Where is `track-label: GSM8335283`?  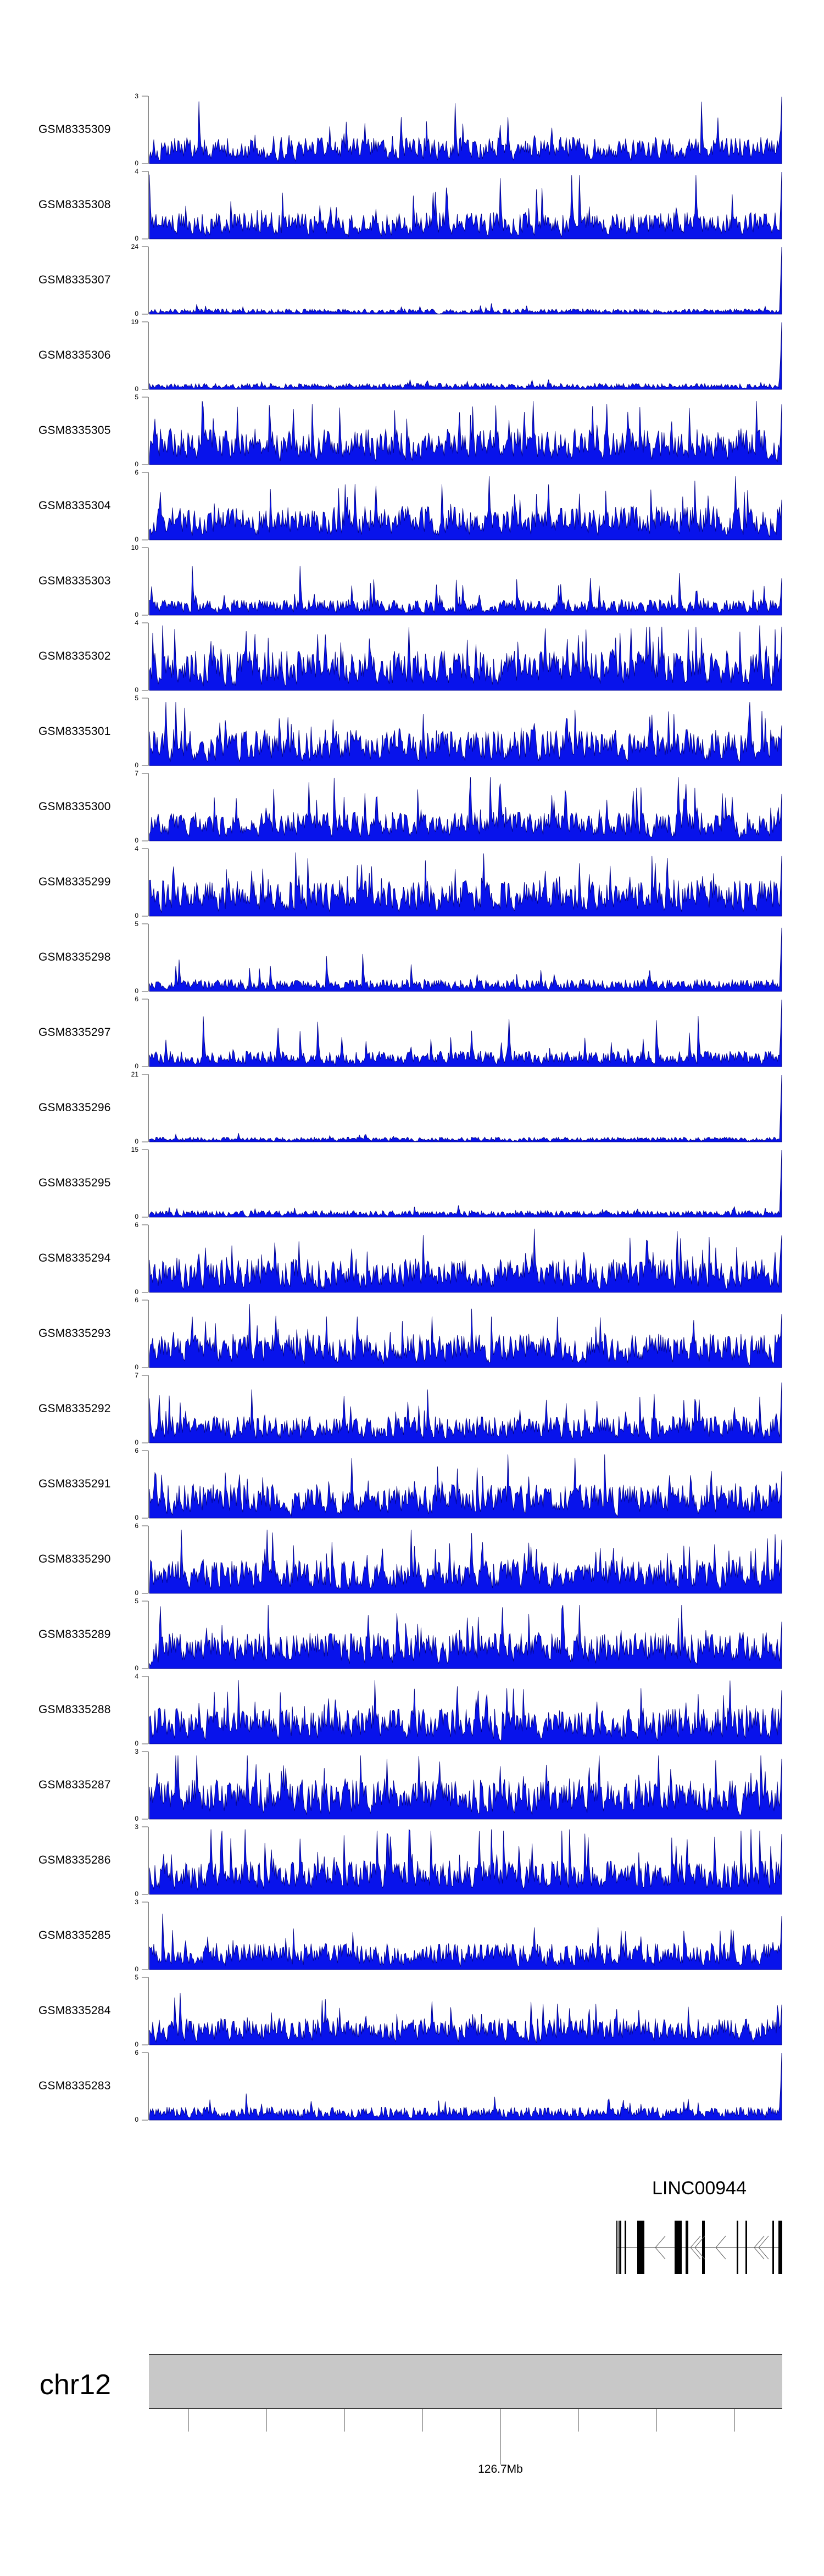 track-label: GSM8335283 is located at coordinates (75, 2085).